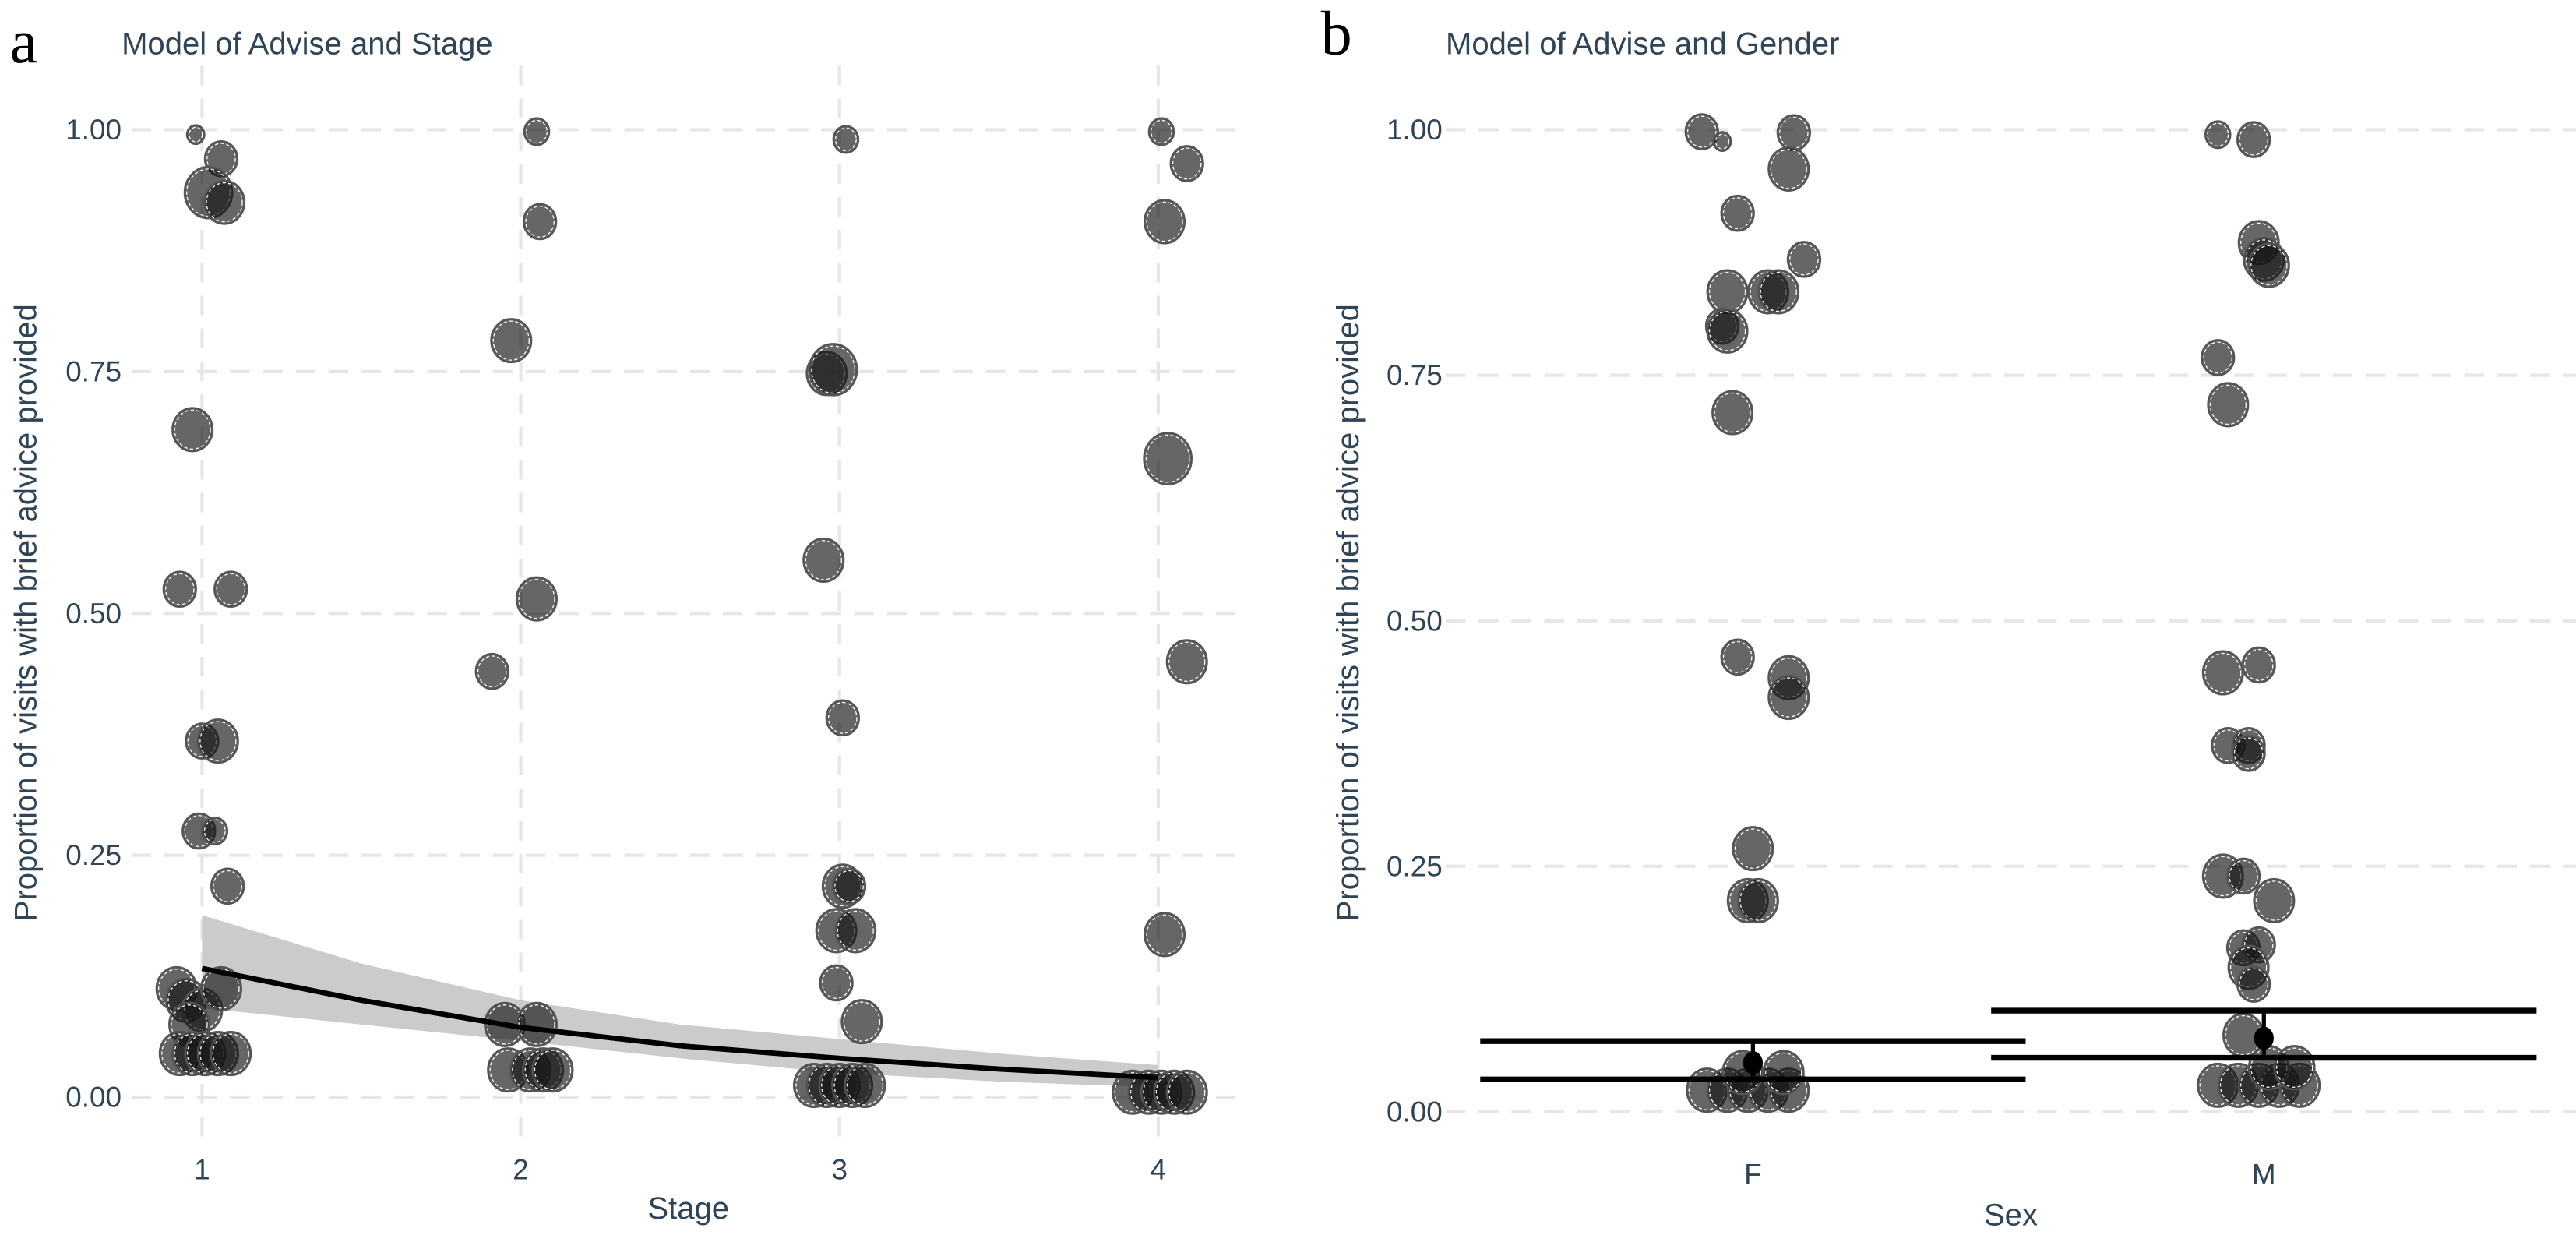  I want to click on x-tick-label: 3, so click(840, 1169).